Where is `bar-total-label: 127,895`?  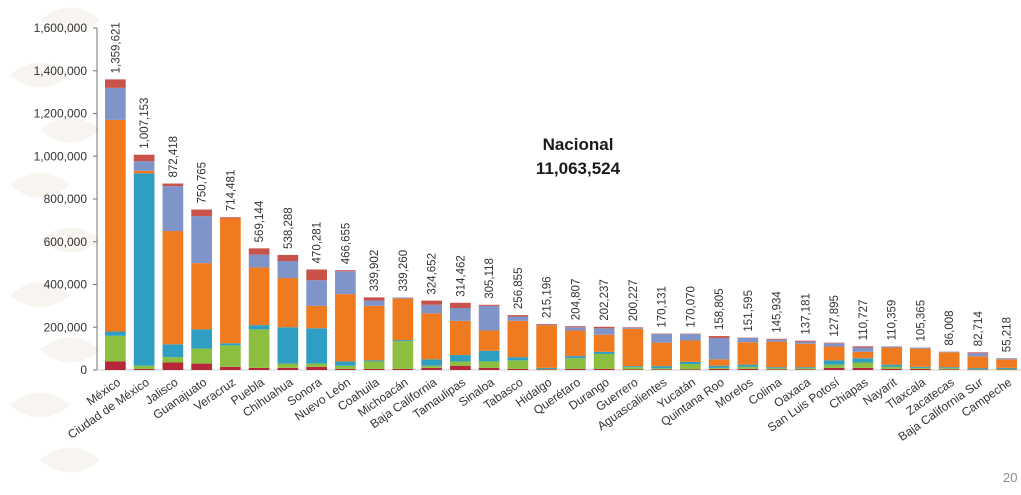
bar-total-label: 127,895 is located at coordinates (835, 316).